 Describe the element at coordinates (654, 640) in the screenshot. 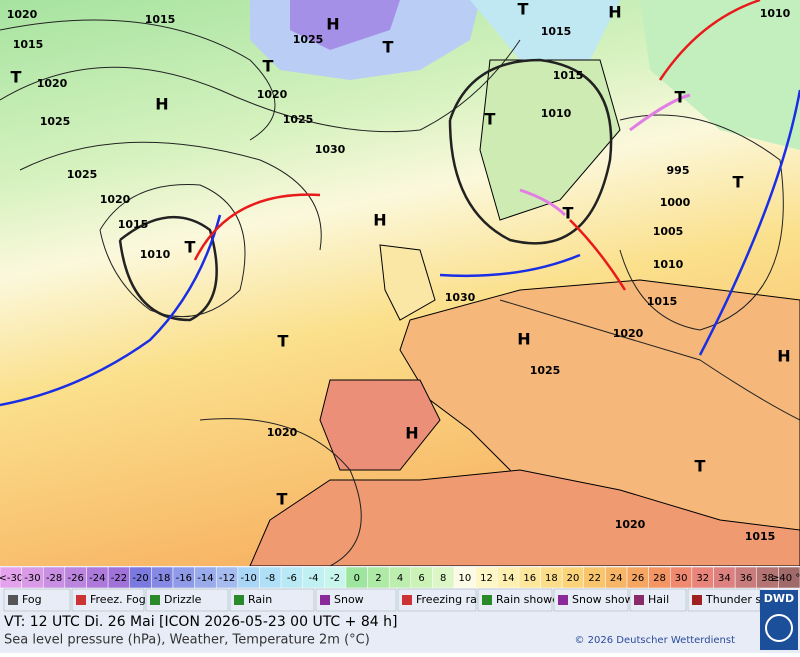

I see `copyright: © 2026 Deutscher Wetterdienst` at that location.